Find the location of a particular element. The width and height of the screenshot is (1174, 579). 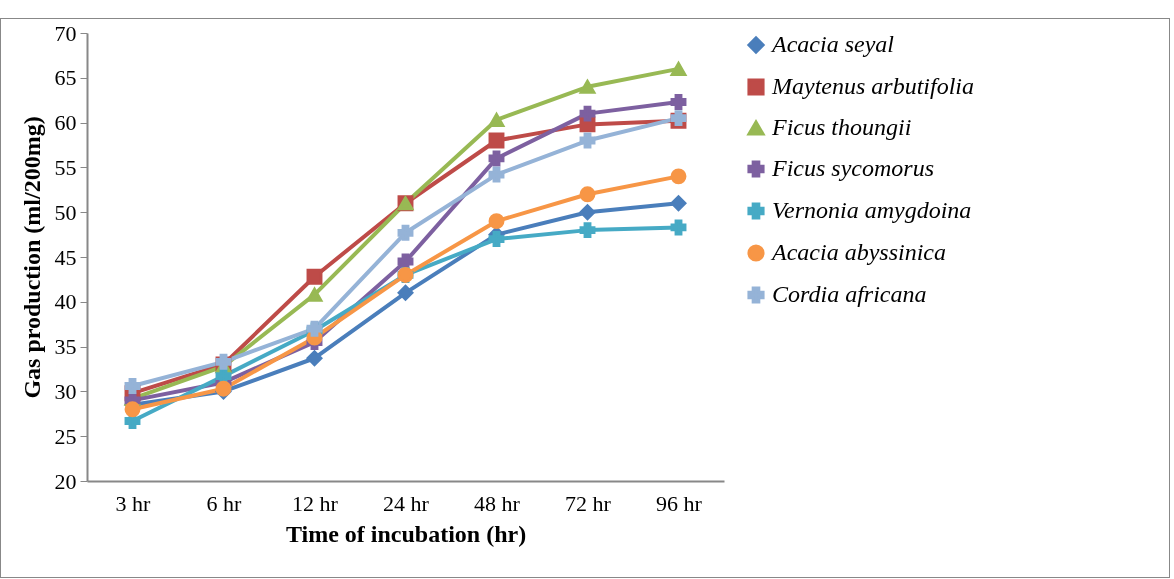

x-tick-label: 96 hr is located at coordinates (679, 503).